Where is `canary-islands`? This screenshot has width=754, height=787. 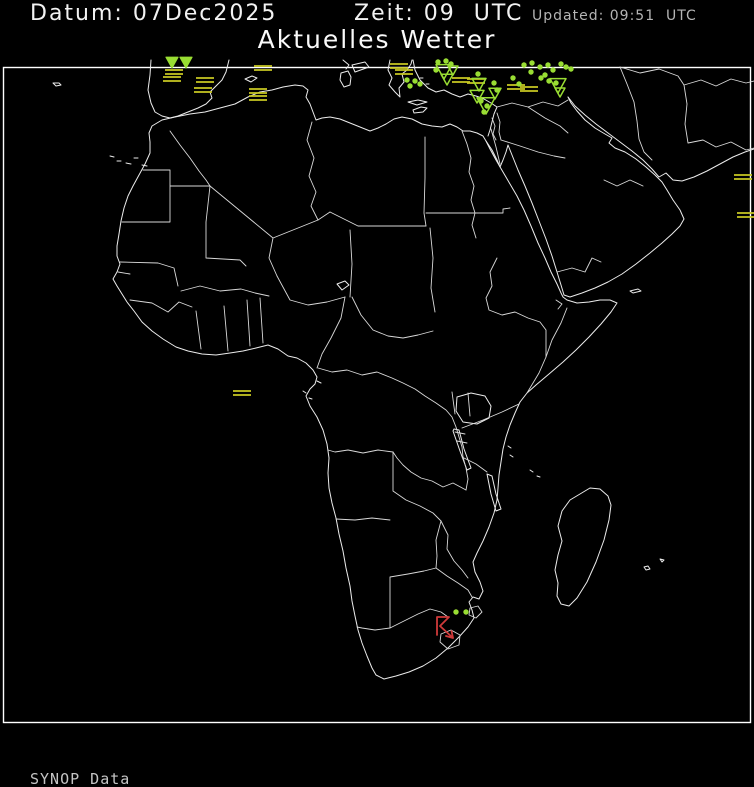 canary-islands is located at coordinates (128, 161).